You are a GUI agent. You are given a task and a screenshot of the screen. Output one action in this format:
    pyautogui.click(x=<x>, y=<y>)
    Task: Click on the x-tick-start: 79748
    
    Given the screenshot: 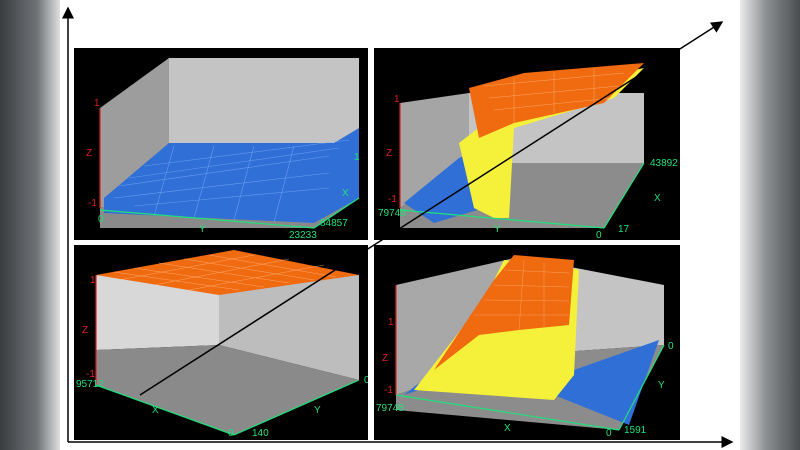 What is the action you would take?
    pyautogui.click(x=390, y=408)
    